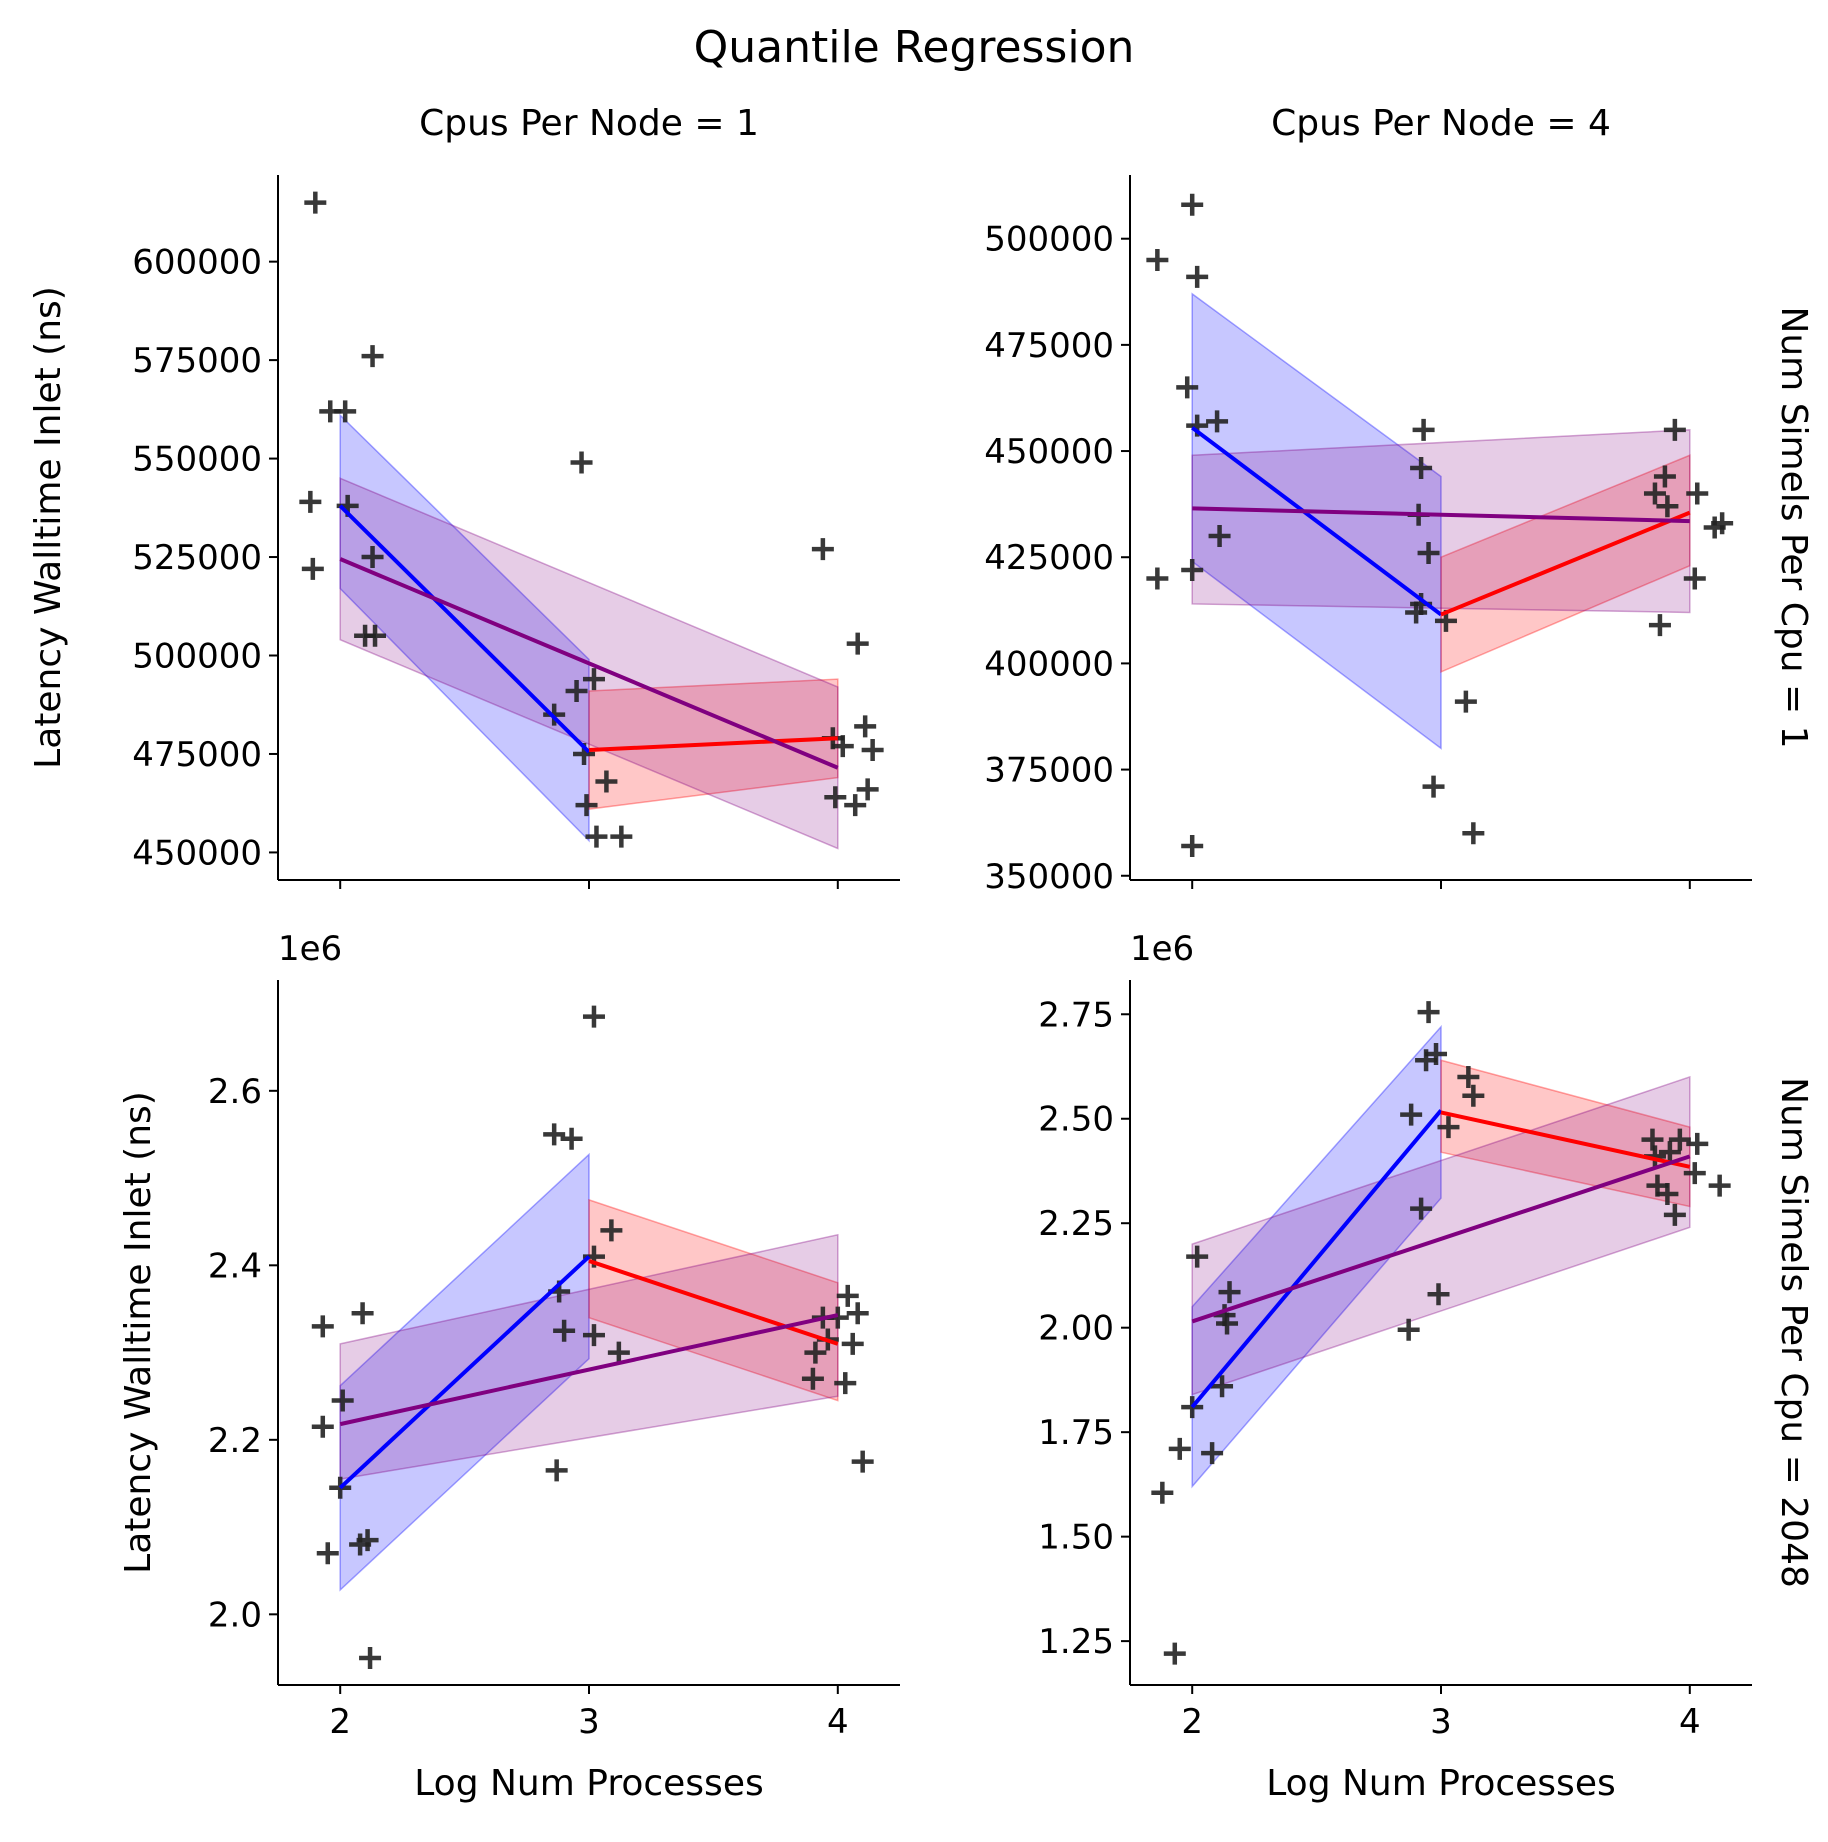  I want to click on y-tick-label: 2.0, so click(235, 1615).